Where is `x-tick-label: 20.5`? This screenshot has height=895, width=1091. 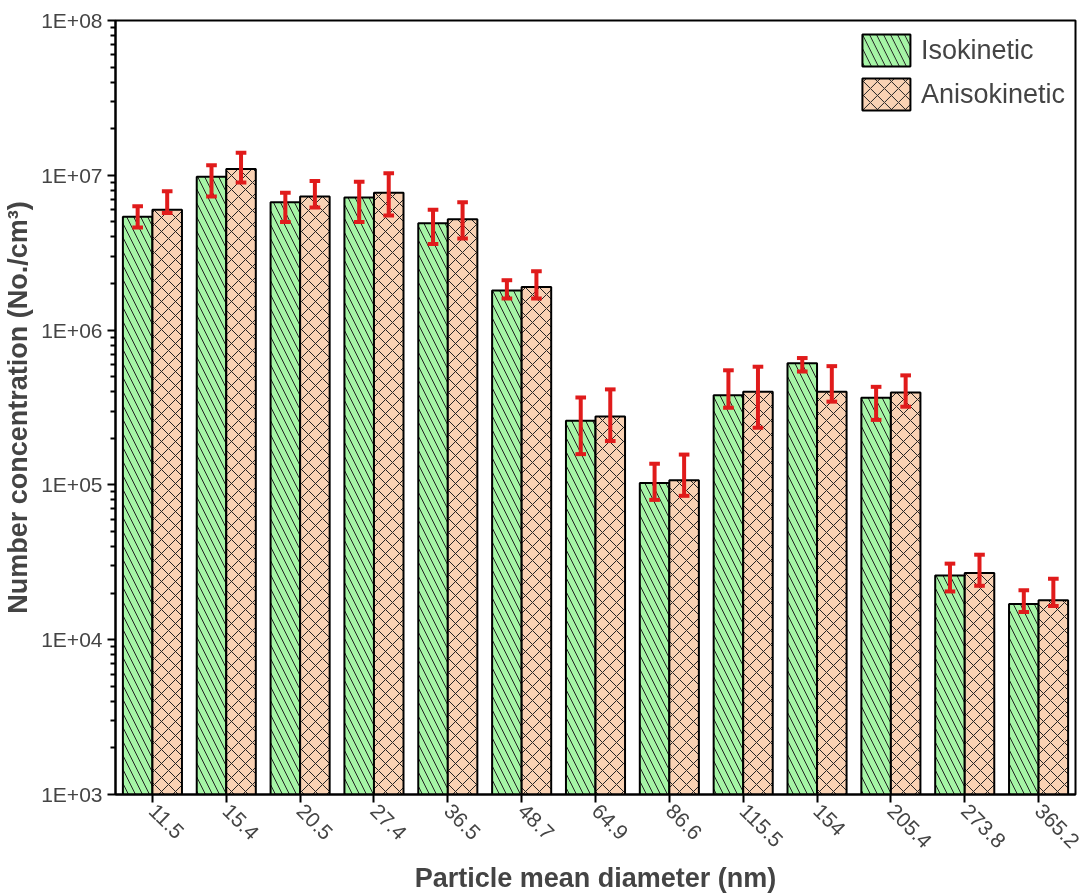
x-tick-label: 20.5 is located at coordinates (315, 822).